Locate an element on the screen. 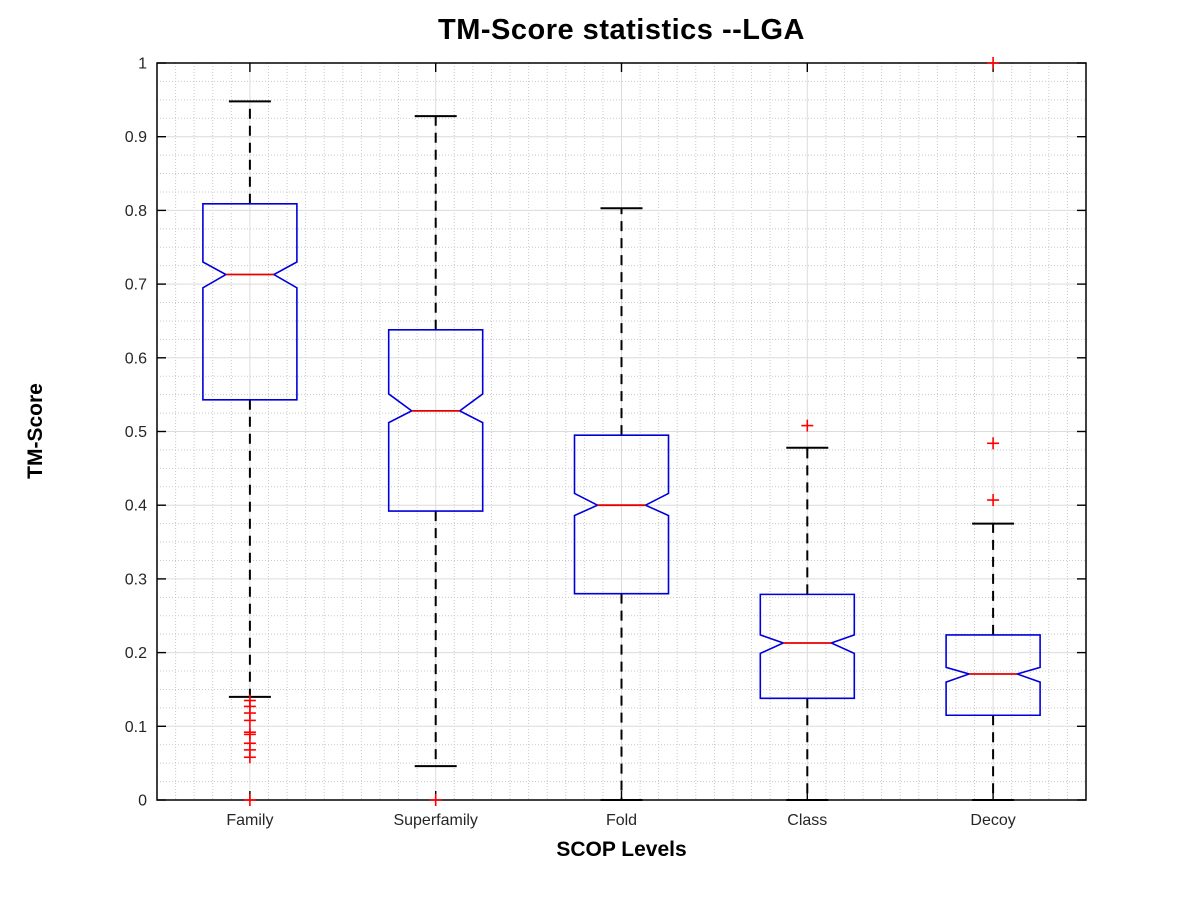 The height and width of the screenshot is (900, 1200). x-tick-label: Family is located at coordinates (249, 820).